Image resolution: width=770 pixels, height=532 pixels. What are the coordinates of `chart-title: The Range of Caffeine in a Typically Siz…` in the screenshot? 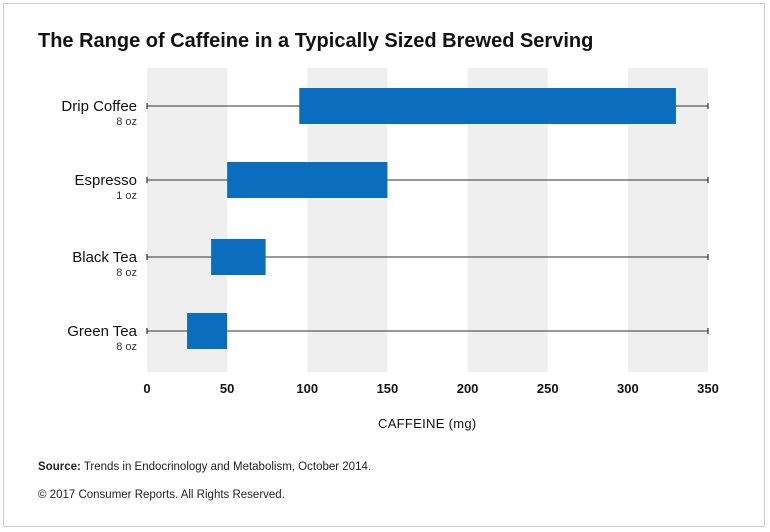 It's located at (316, 41).